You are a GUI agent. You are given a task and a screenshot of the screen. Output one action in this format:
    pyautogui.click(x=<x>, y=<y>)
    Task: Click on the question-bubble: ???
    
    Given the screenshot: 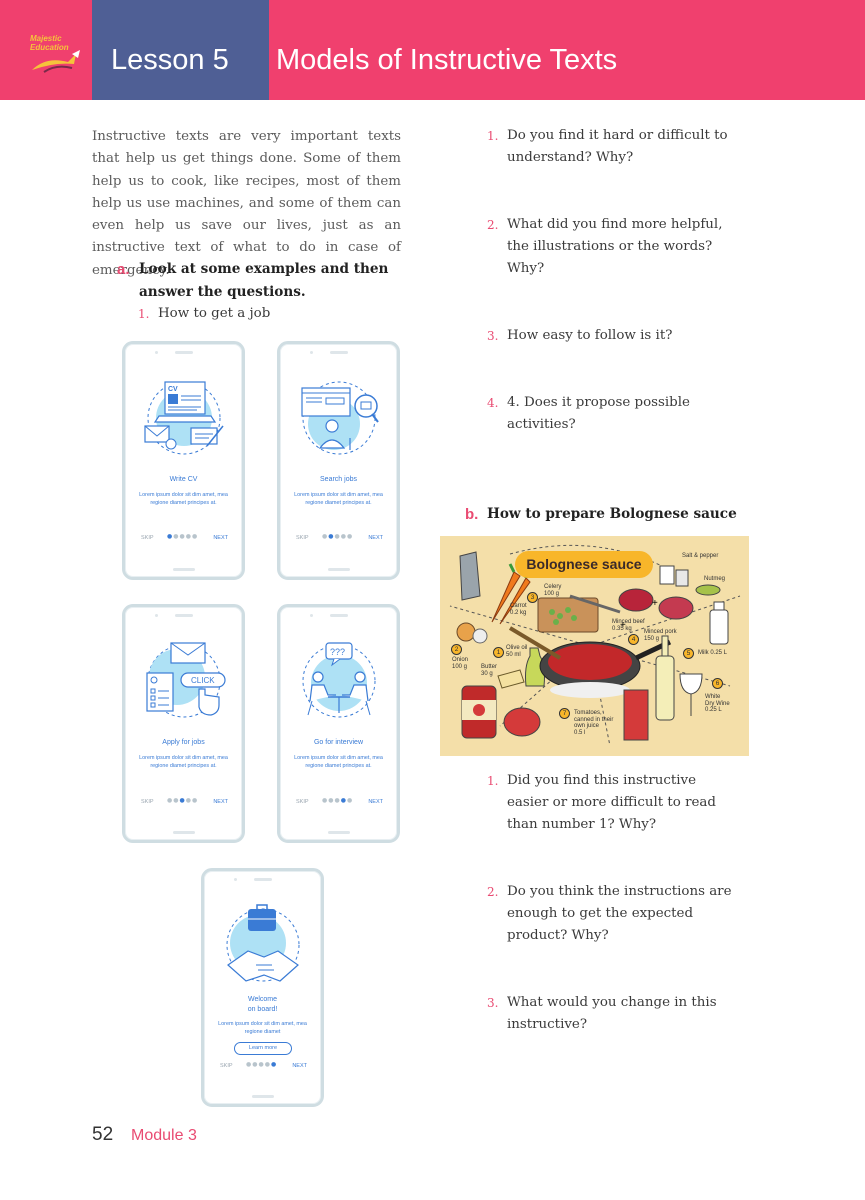 What is the action you would take?
    pyautogui.click(x=337, y=652)
    